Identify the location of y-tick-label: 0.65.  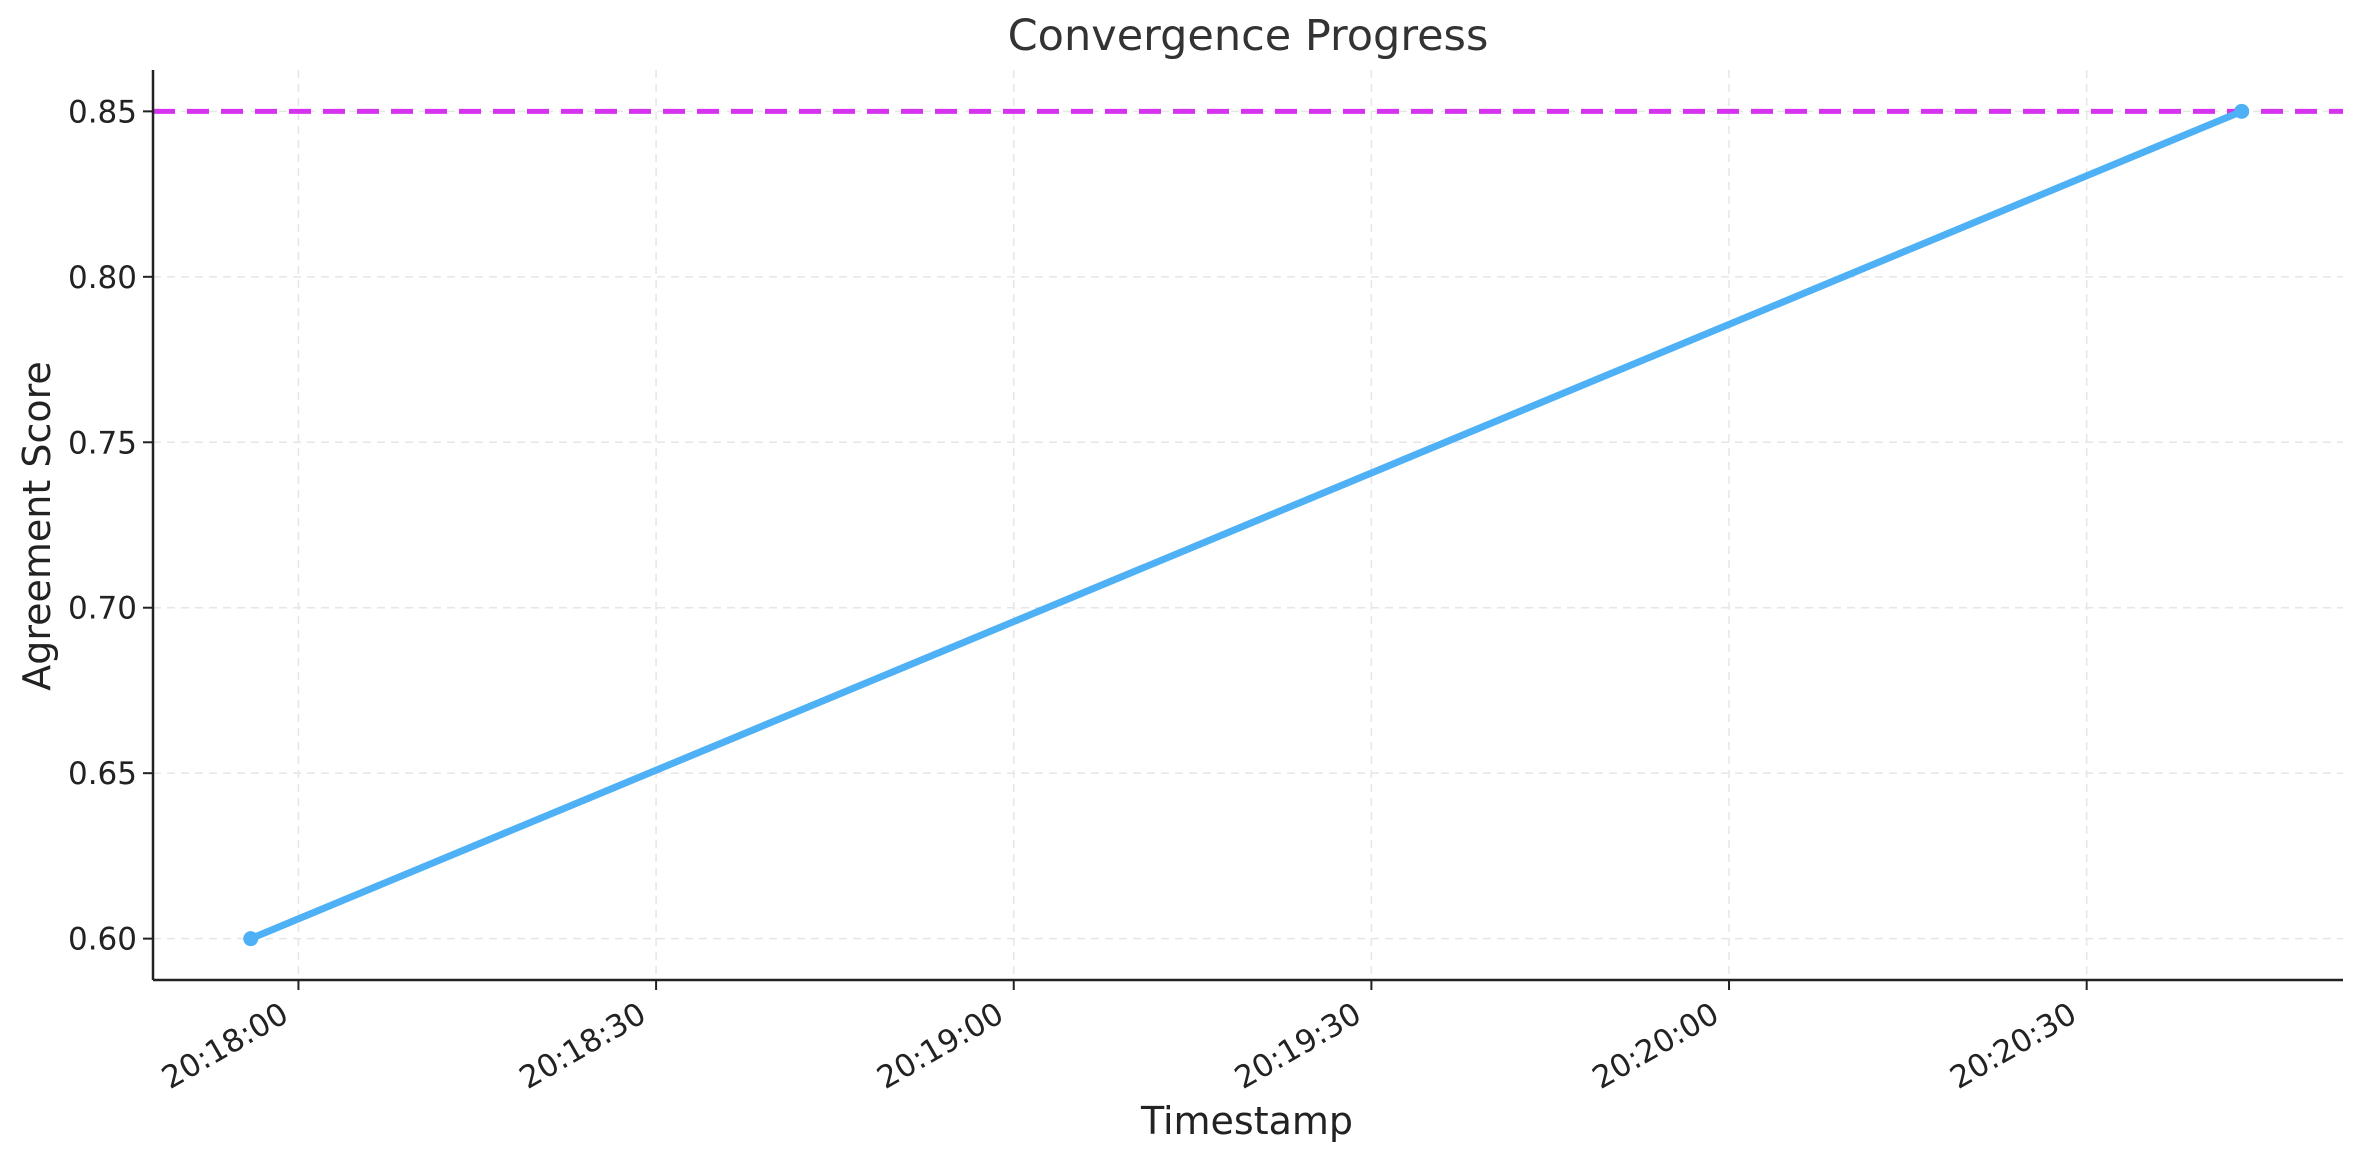
(102, 774).